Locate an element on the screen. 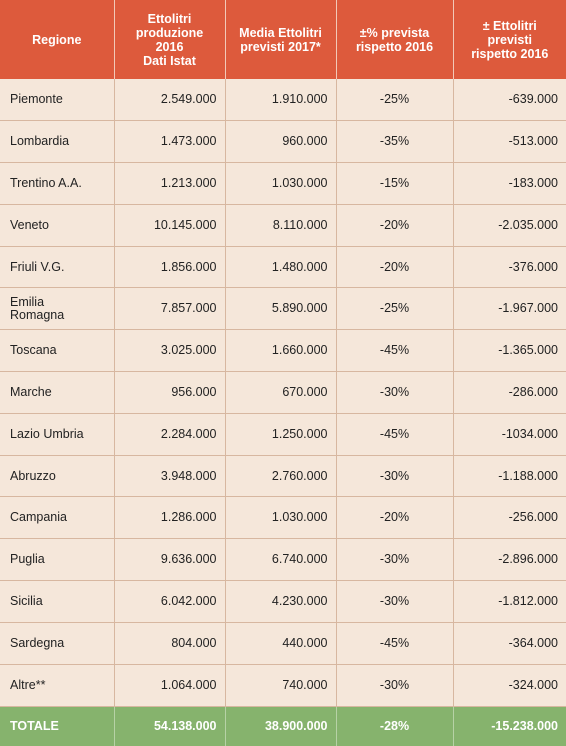 This screenshot has height=746, width=566. table-row: Toscana 3.025.000 1.660.000 -45% -1.365.000 is located at coordinates (283, 351).